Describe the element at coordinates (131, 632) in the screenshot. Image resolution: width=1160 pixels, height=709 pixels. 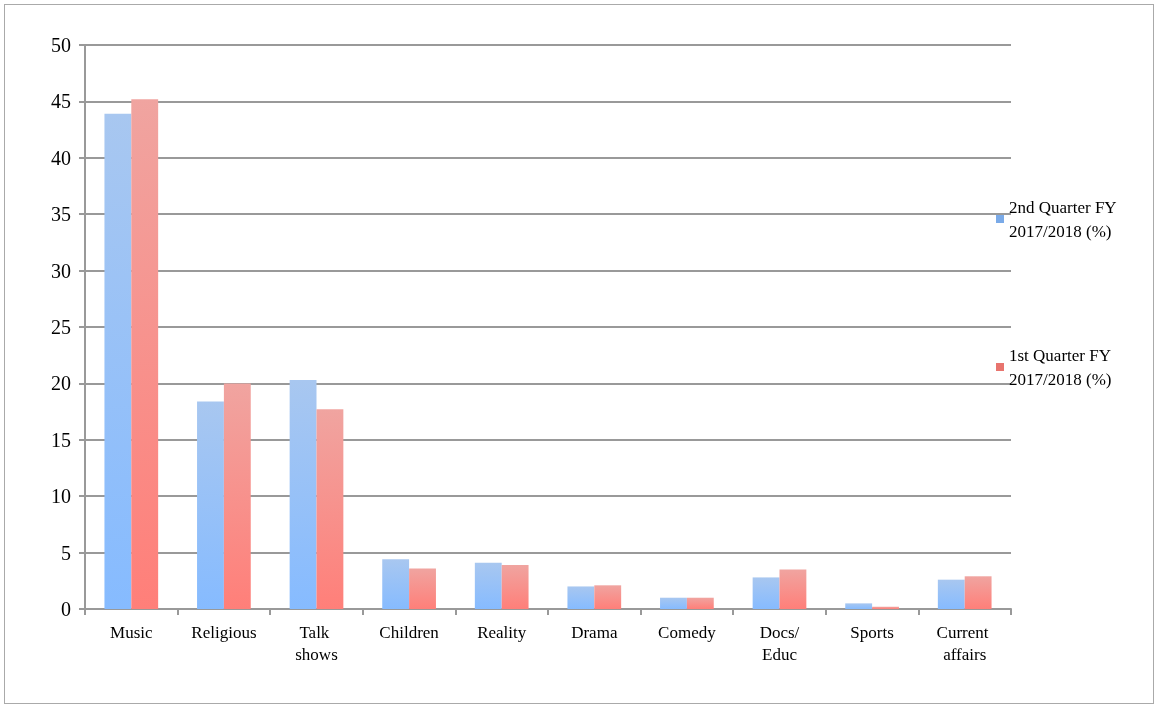
I see `x-tick-label: Music` at that location.